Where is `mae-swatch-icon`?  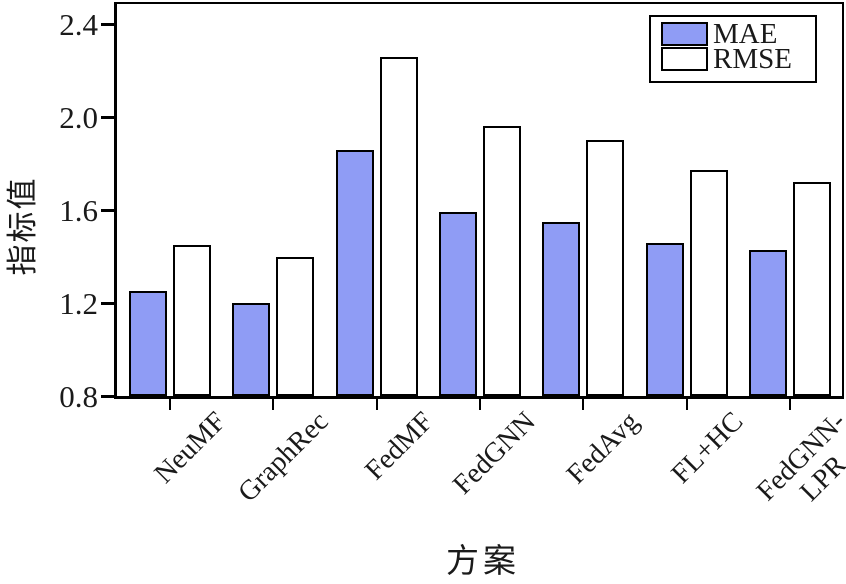 mae-swatch-icon is located at coordinates (684, 34).